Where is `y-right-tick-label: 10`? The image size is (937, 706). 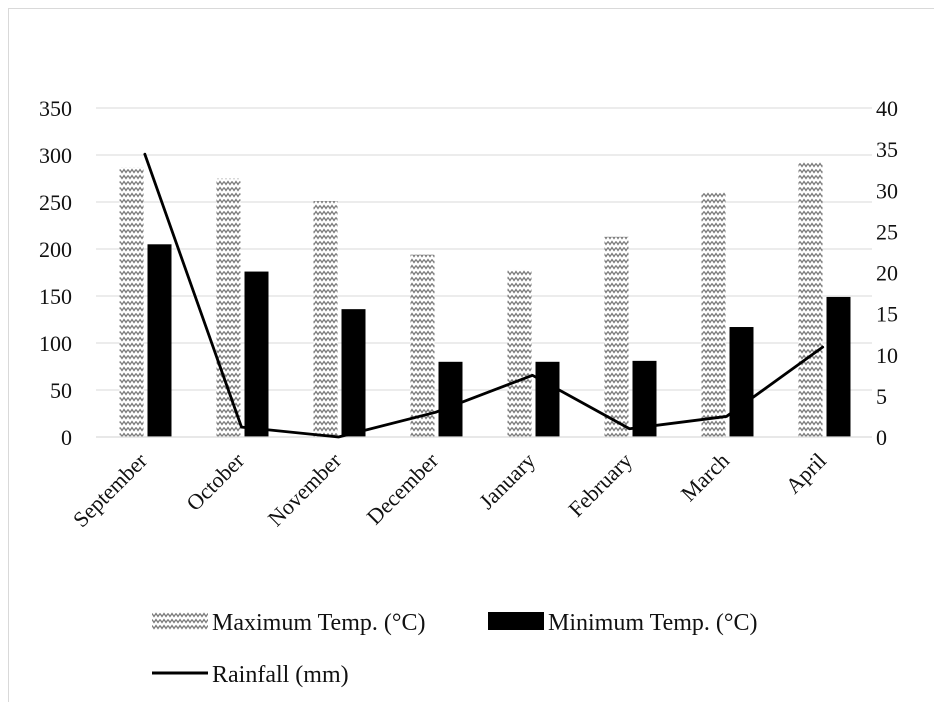
y-right-tick-label: 10 is located at coordinates (887, 355).